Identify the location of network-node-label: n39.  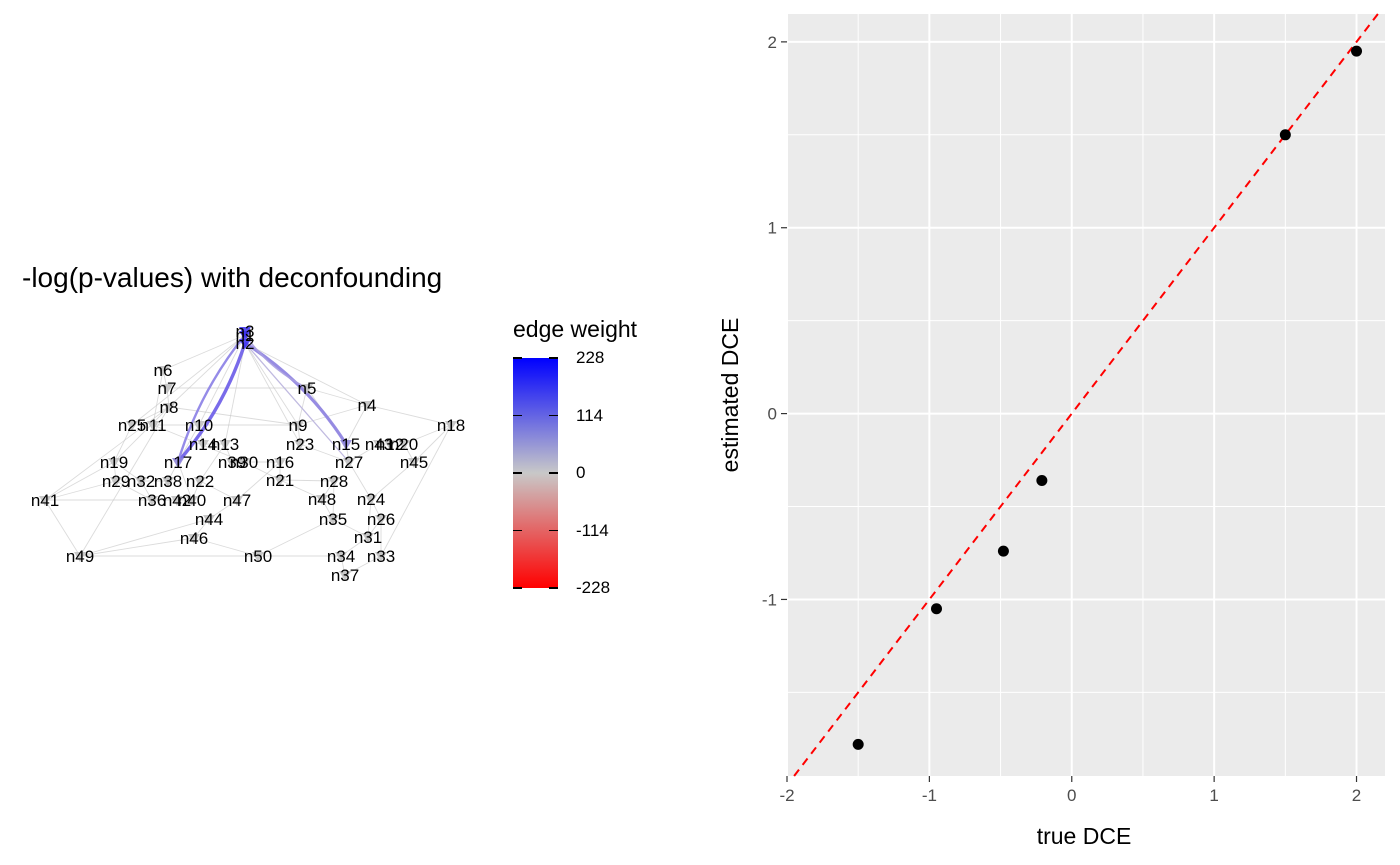
(232, 462).